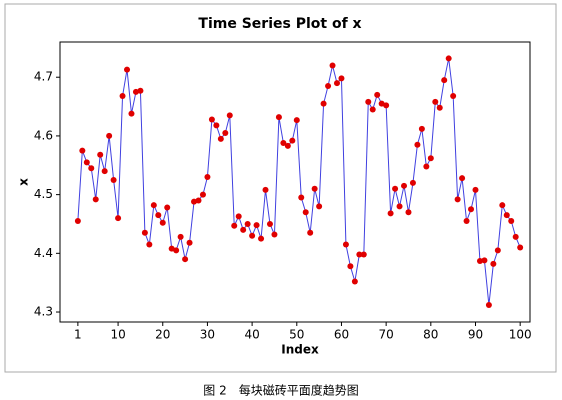  What do you see at coordinates (162, 335) in the screenshot?
I see `x-tick-label: 20` at bounding box center [162, 335].